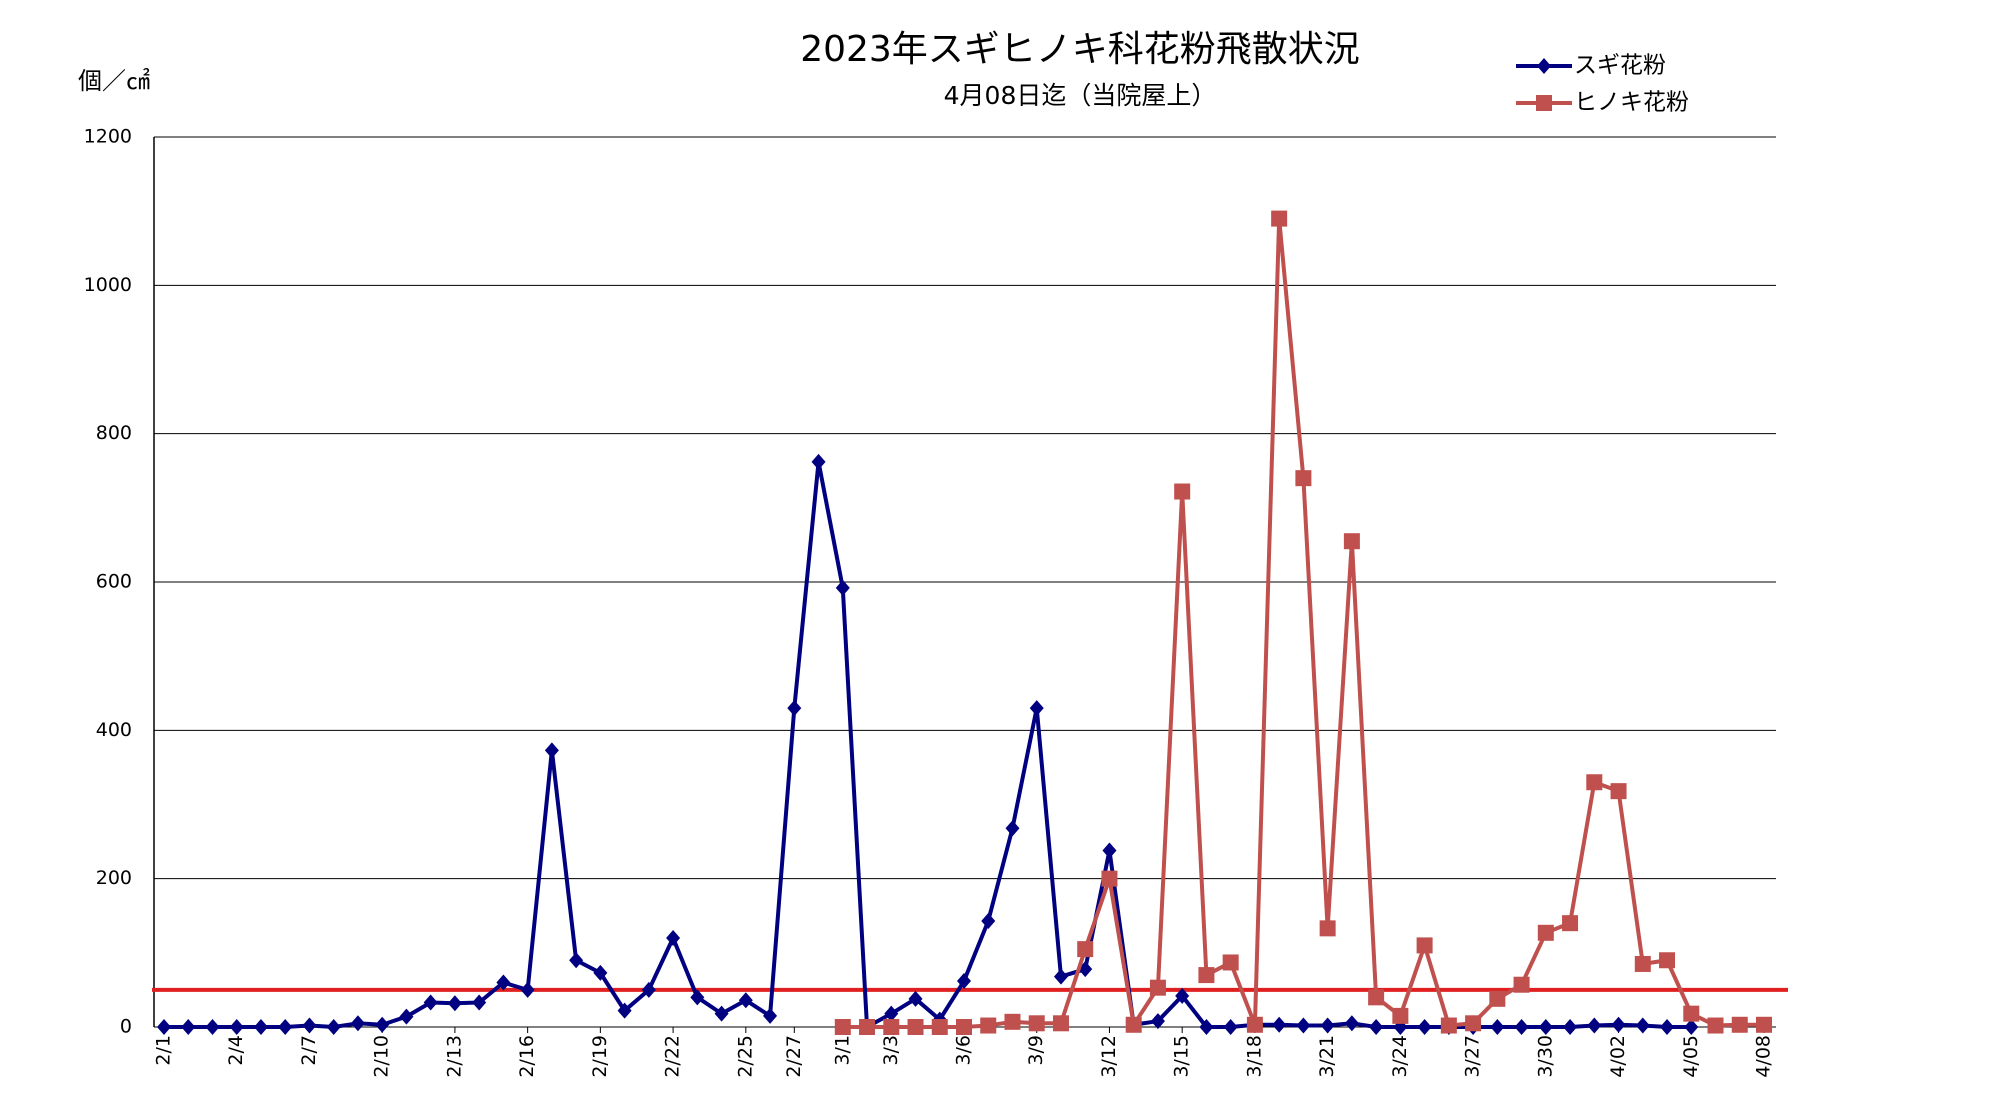  I want to click on x-tick-label: 2/25, so click(745, 1056).